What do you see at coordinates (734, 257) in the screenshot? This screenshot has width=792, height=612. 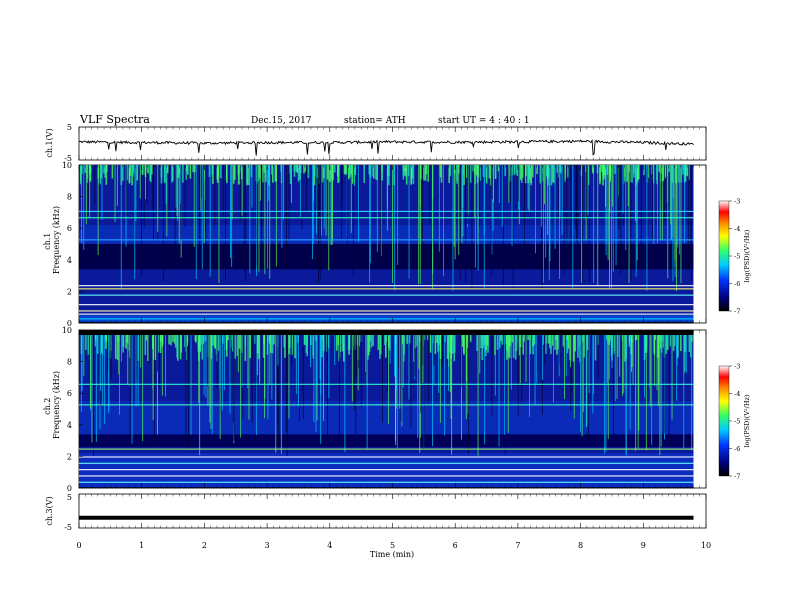 I see `ch1-colorbar: log(PSD)(V²/Hz) -3 -4 -5 -6 -7` at bounding box center [734, 257].